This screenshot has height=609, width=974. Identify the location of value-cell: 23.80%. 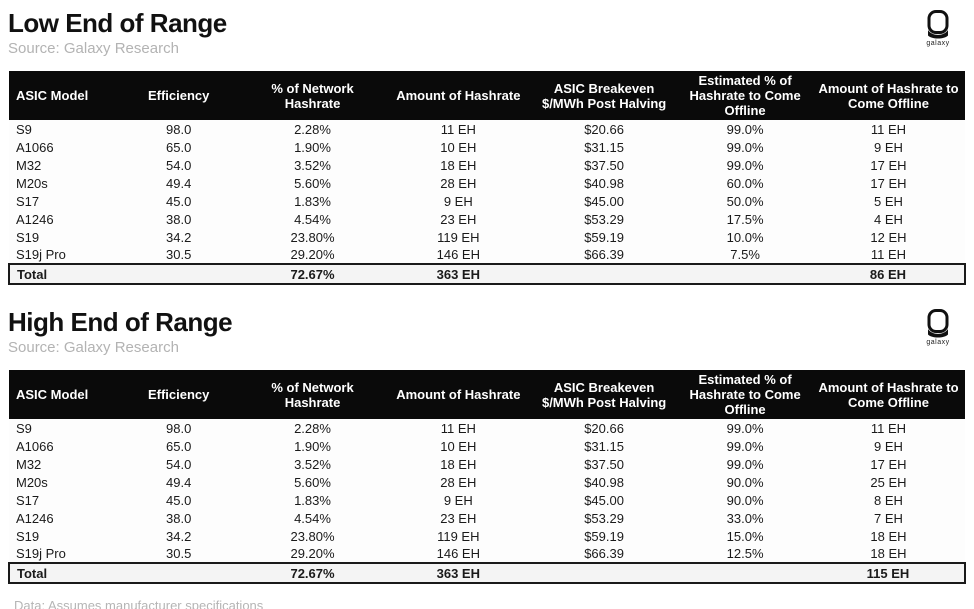
(312, 237).